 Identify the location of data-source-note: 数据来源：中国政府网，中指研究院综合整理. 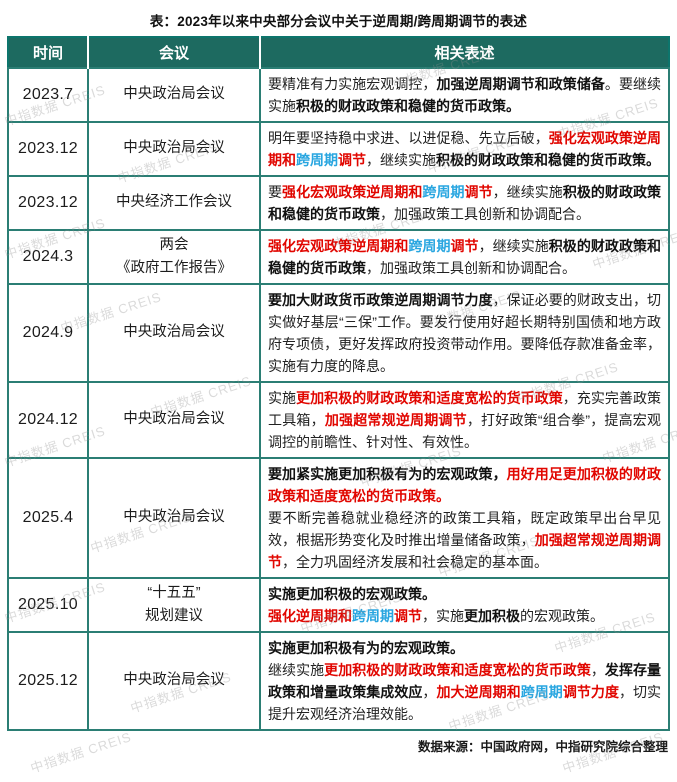
(542, 747).